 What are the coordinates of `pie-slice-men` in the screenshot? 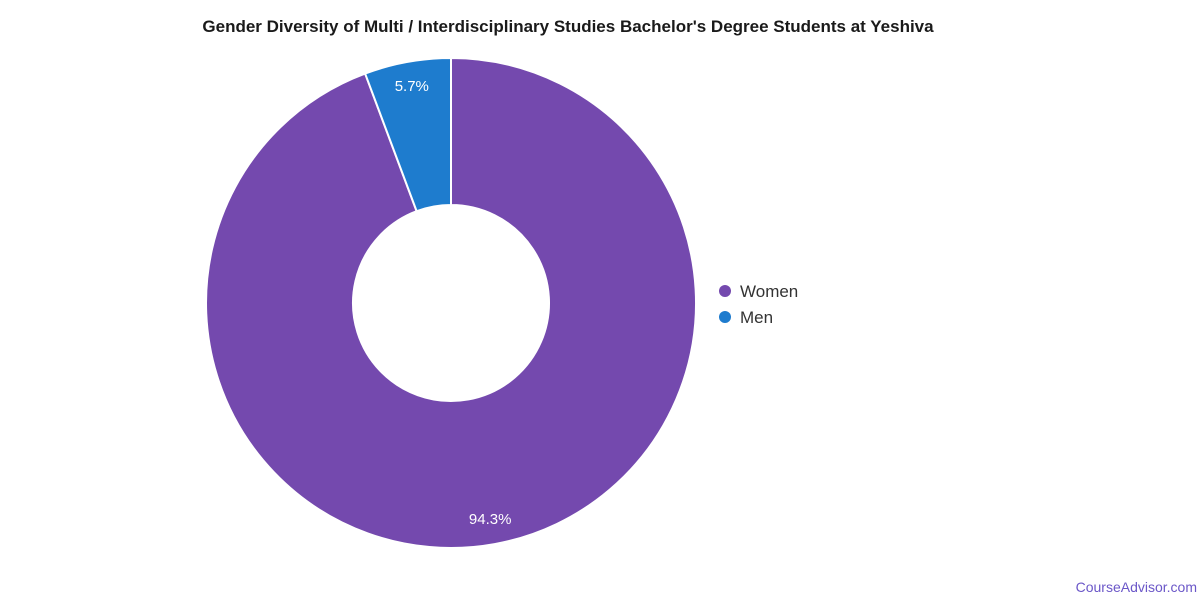 It's located at (408, 135).